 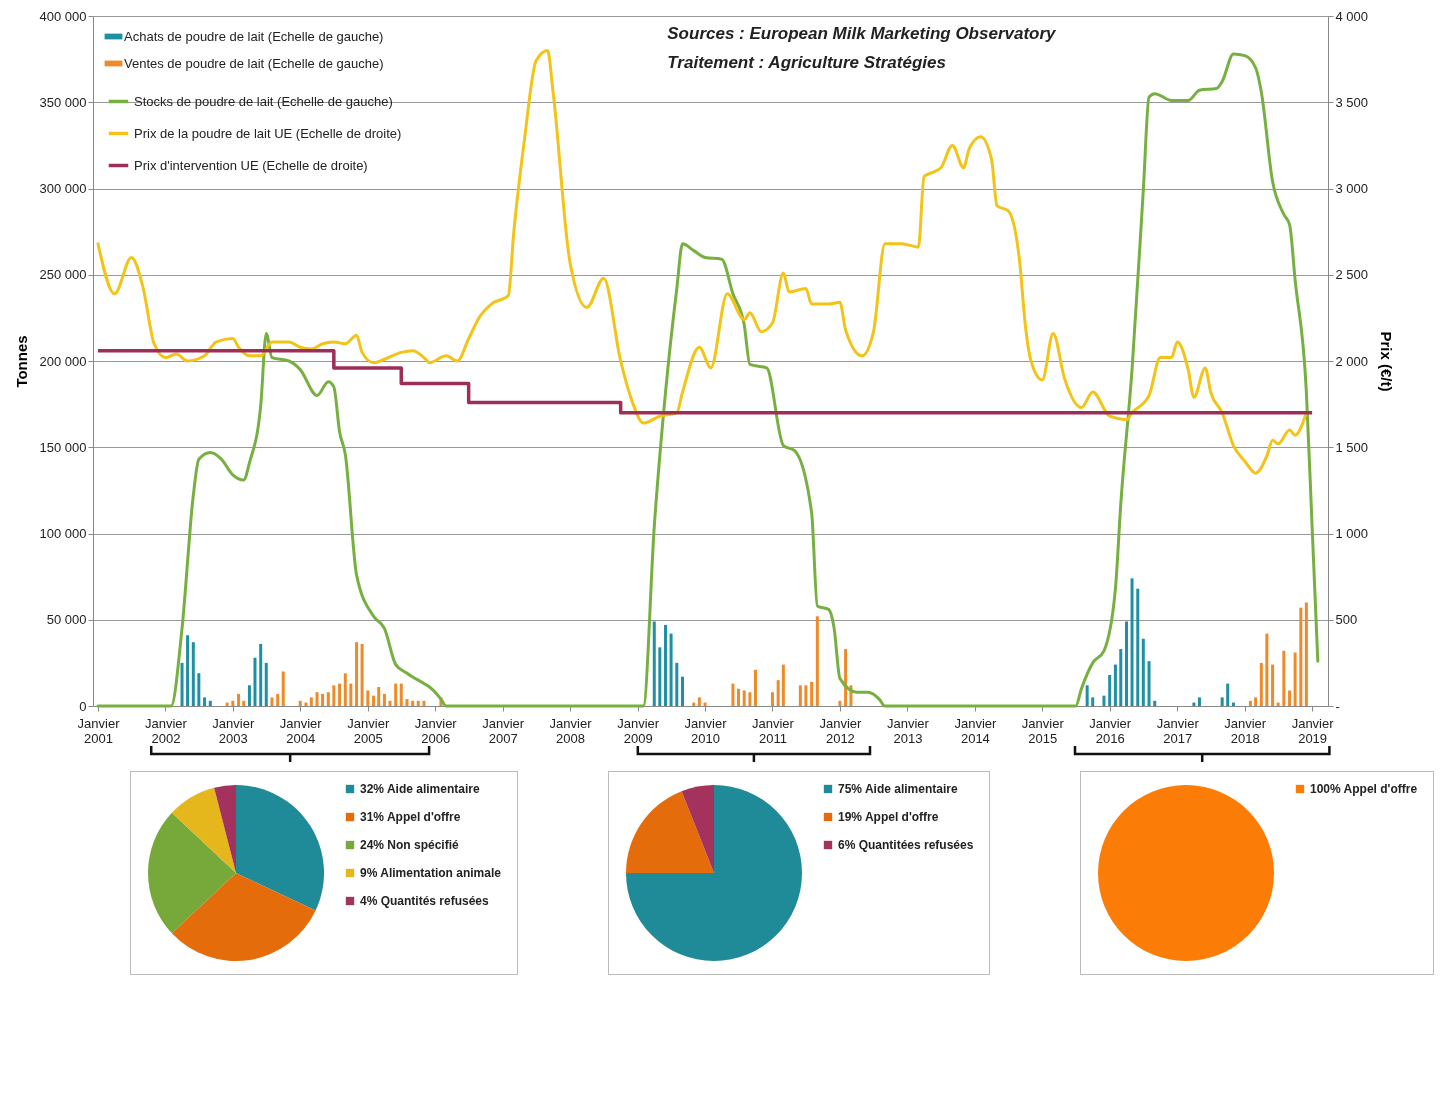 I want to click on x-tick-label: Janvier 2006, so click(x=436, y=730).